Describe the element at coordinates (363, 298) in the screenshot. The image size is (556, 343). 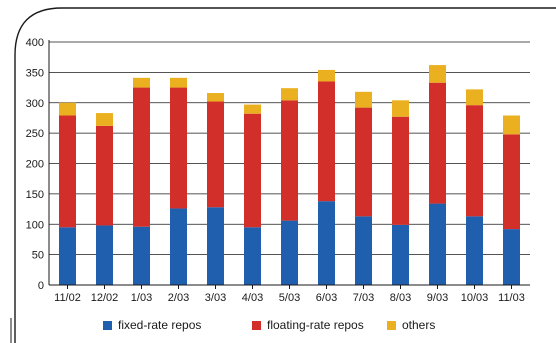
I see `x-tick-label: 7/03` at that location.